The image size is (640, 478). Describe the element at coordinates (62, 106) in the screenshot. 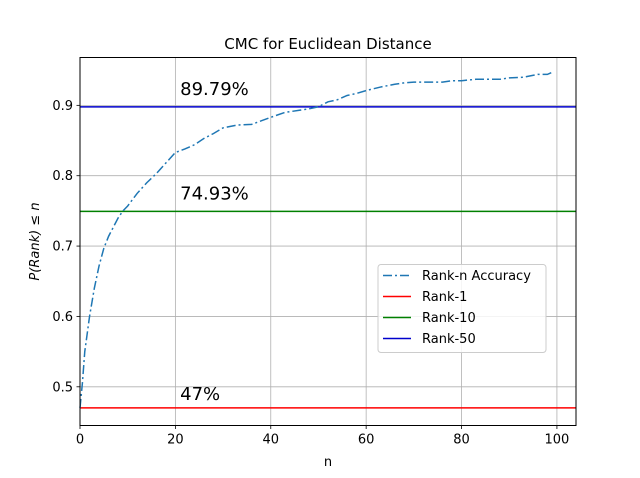

I see `y-tick-label: 0.9` at that location.